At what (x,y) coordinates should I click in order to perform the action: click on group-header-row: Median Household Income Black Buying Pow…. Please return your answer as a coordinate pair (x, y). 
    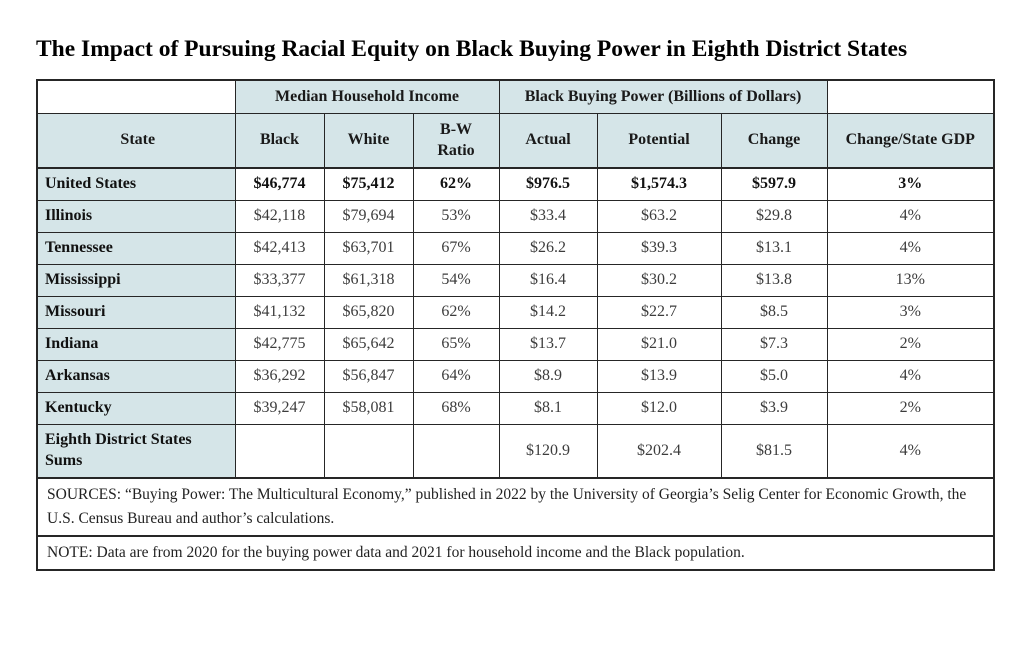
    Looking at the image, I should click on (515, 96).